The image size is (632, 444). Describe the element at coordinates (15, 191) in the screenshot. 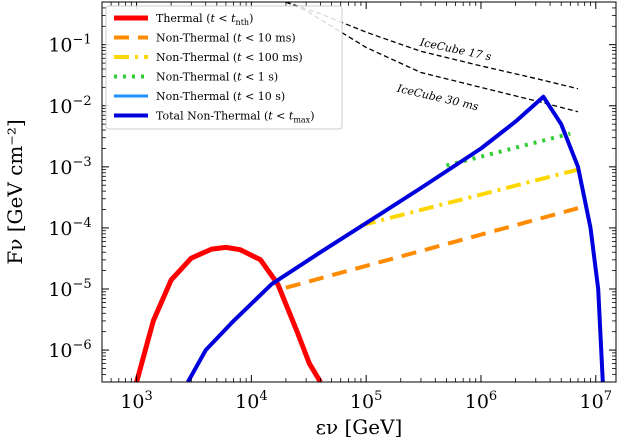

I see `y-axis-label: Fν [GeV cm⁻²]` at that location.